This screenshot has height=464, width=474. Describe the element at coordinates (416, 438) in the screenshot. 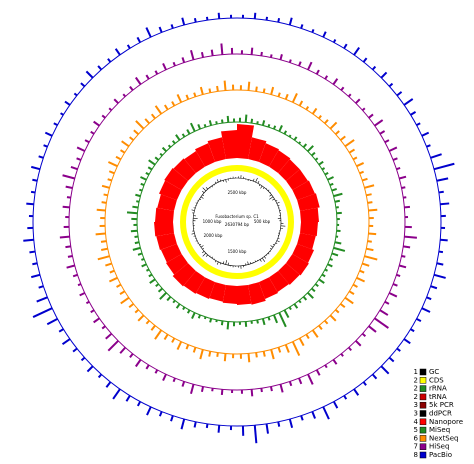

I see `legend-number: 6` at that location.